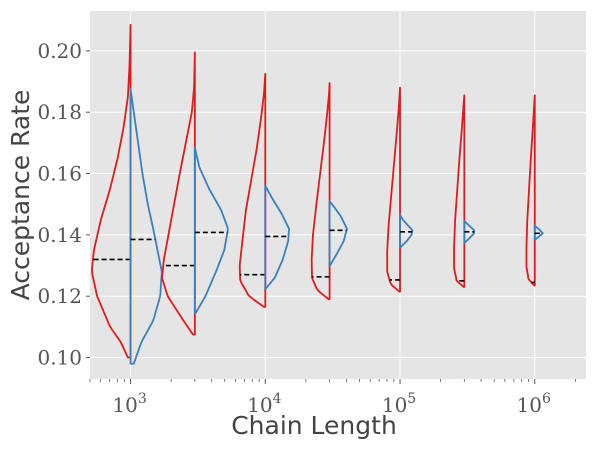 This screenshot has width=594, height=450. I want to click on y-tick-label: 0.20, so click(59, 51).